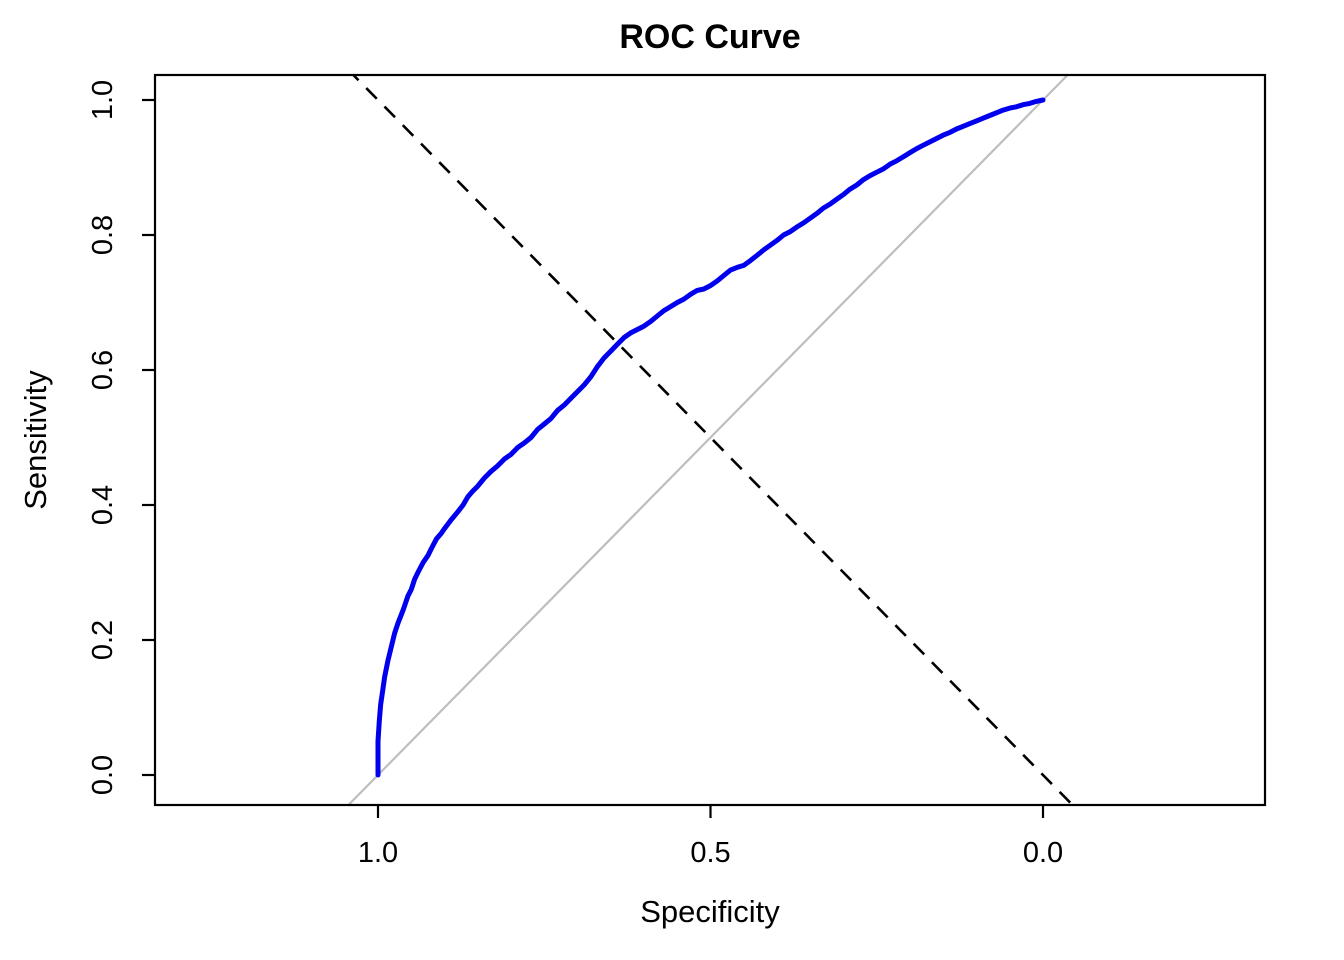  What do you see at coordinates (103, 640) in the screenshot?
I see `y-tick-label: 0.2` at bounding box center [103, 640].